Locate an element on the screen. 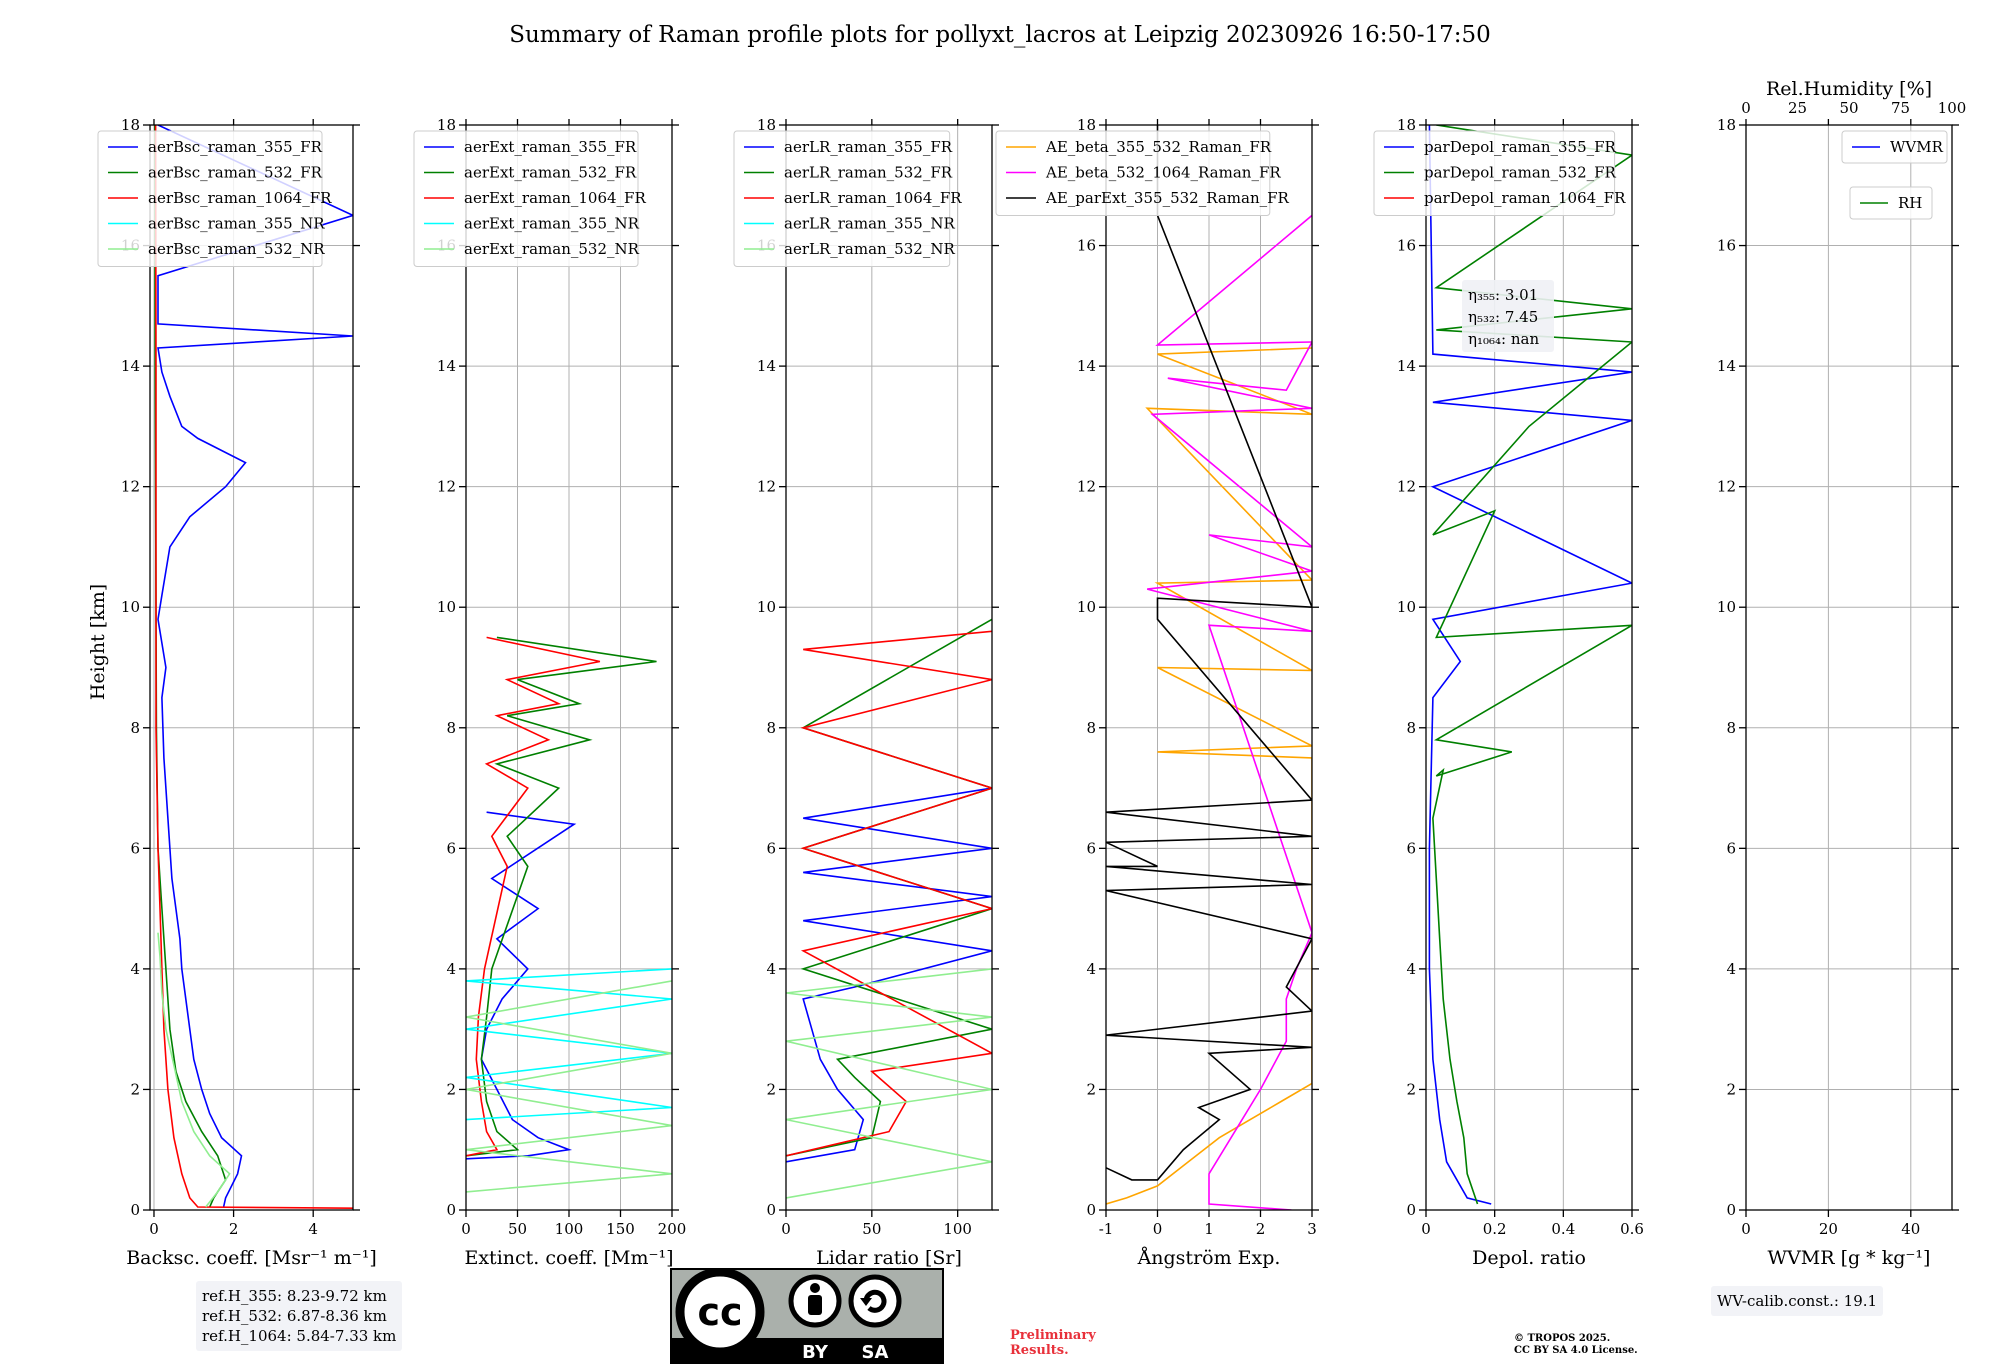 The height and width of the screenshot is (1364, 2000). ref-height-1064: ref.H_1064: 5.84-7.33 km is located at coordinates (299, 1336).